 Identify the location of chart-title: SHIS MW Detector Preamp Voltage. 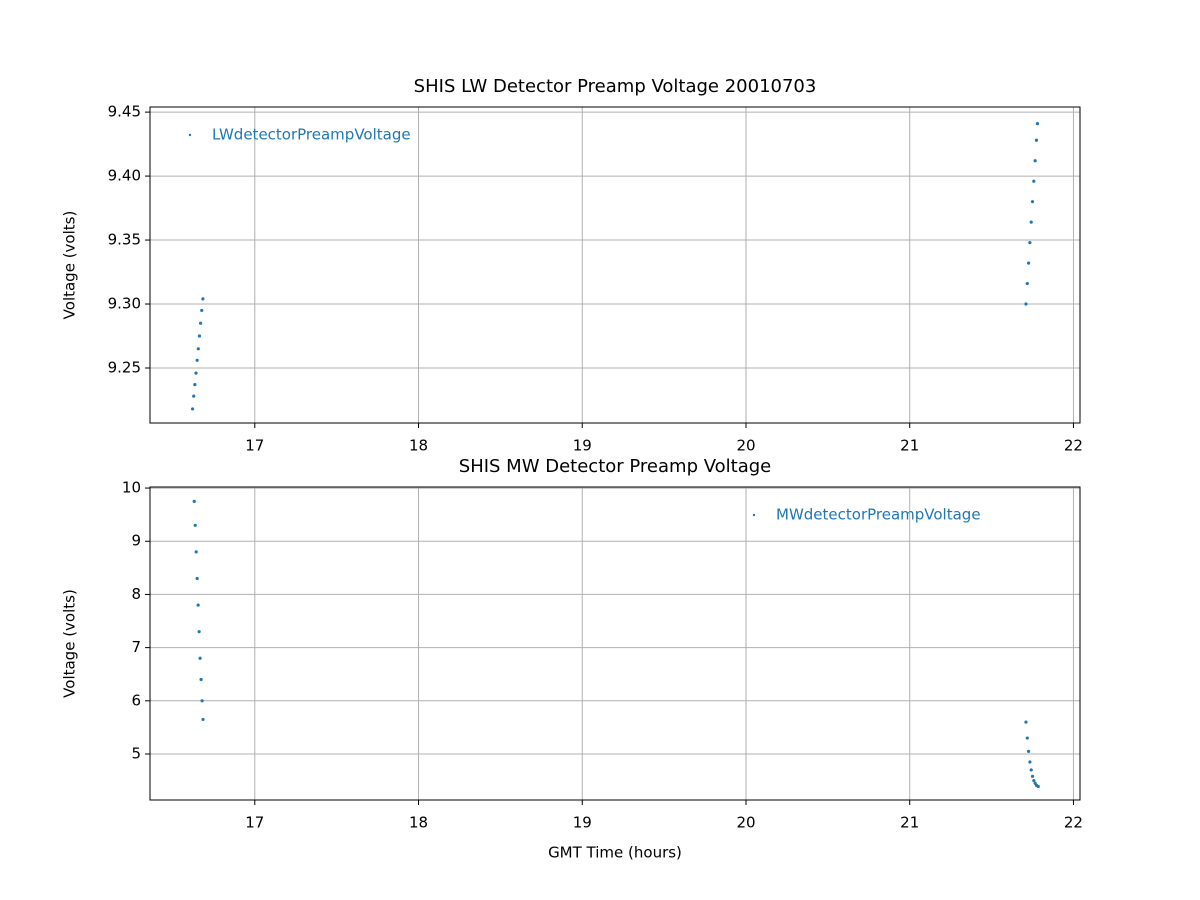
(615, 466).